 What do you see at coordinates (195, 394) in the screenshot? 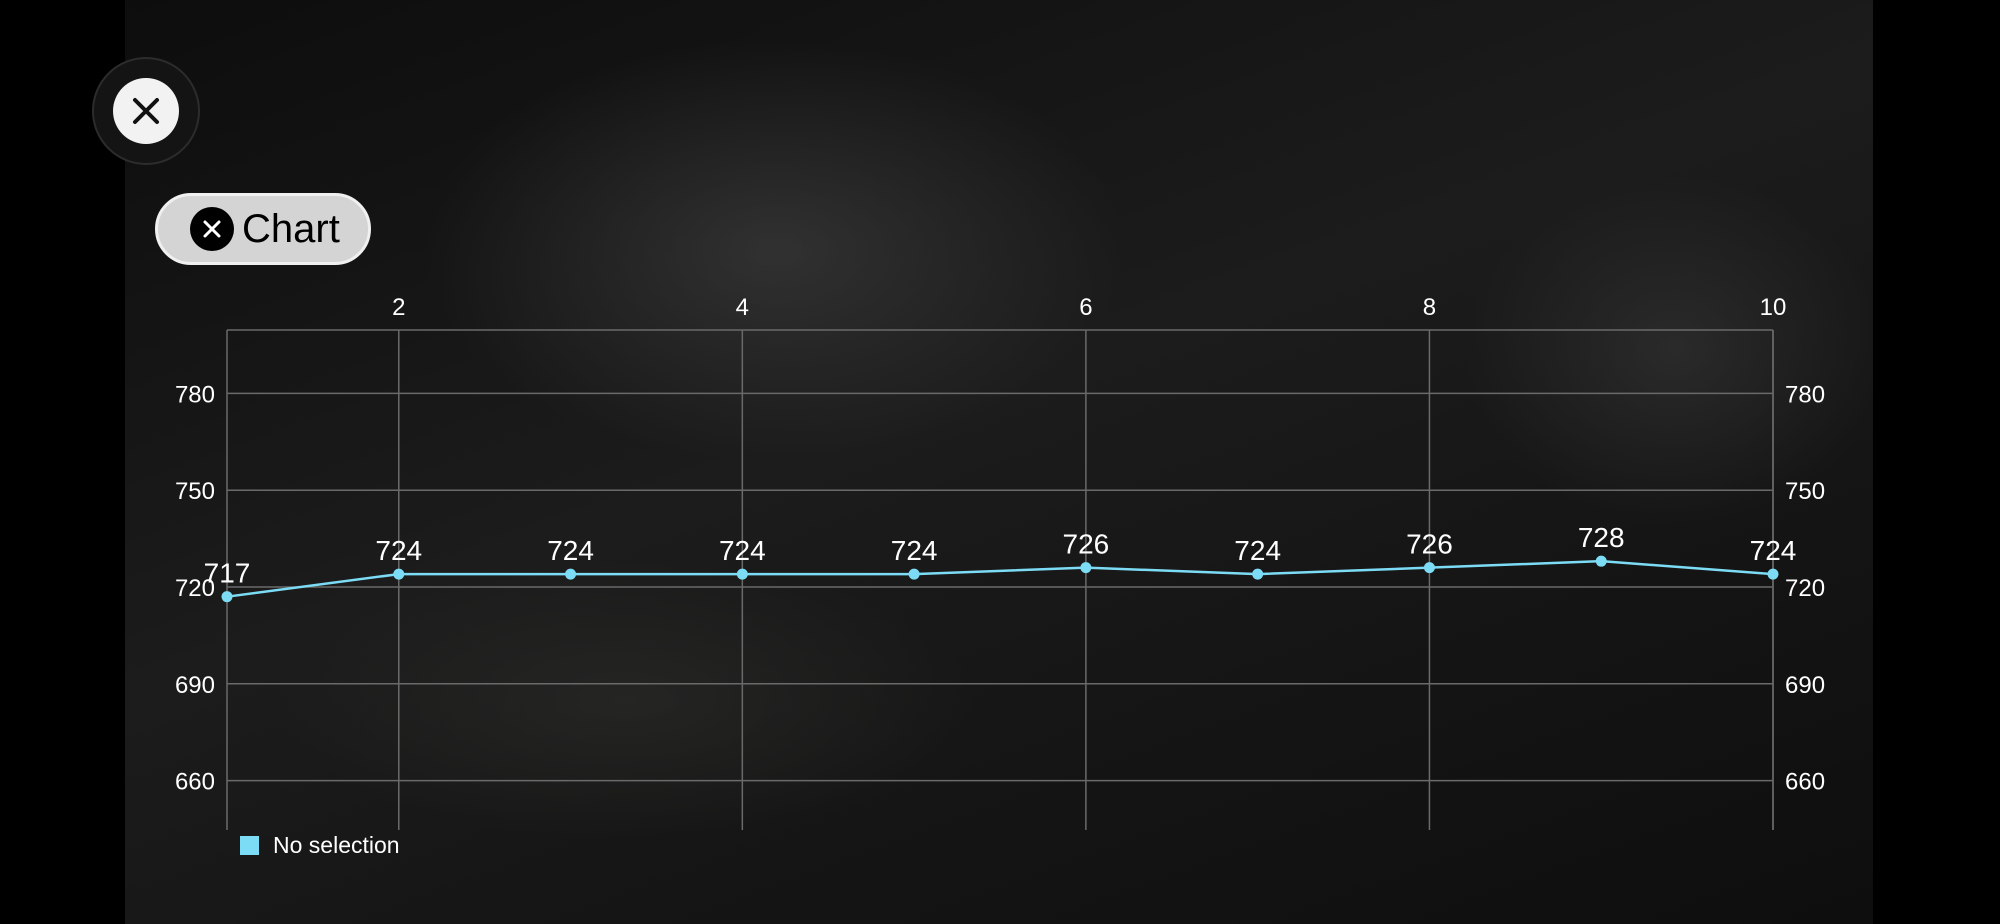
I see `y-tick-label-left: 780` at bounding box center [195, 394].